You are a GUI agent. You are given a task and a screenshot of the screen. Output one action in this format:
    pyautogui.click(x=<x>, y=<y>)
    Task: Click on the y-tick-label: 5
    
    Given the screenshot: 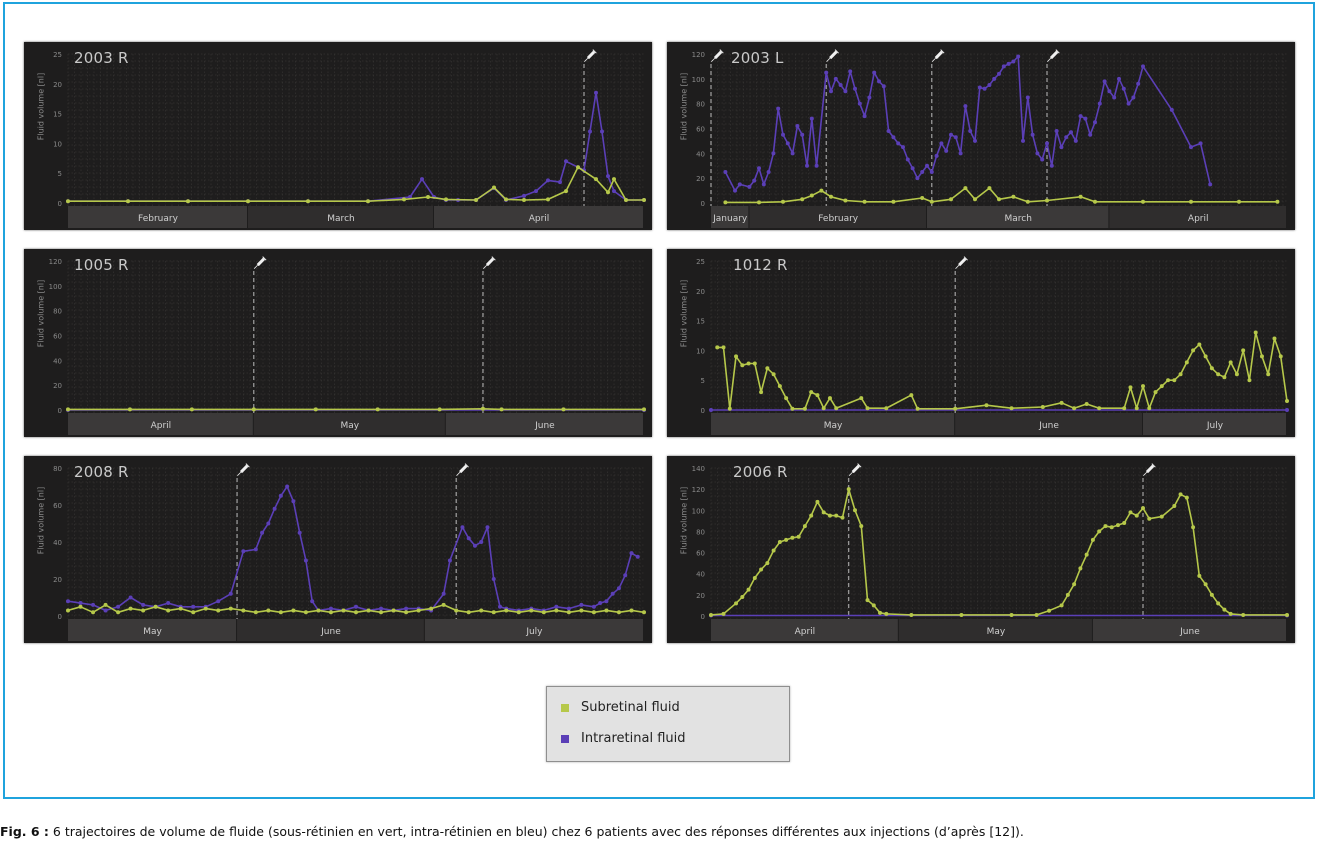 What is the action you would take?
    pyautogui.click(x=60, y=174)
    